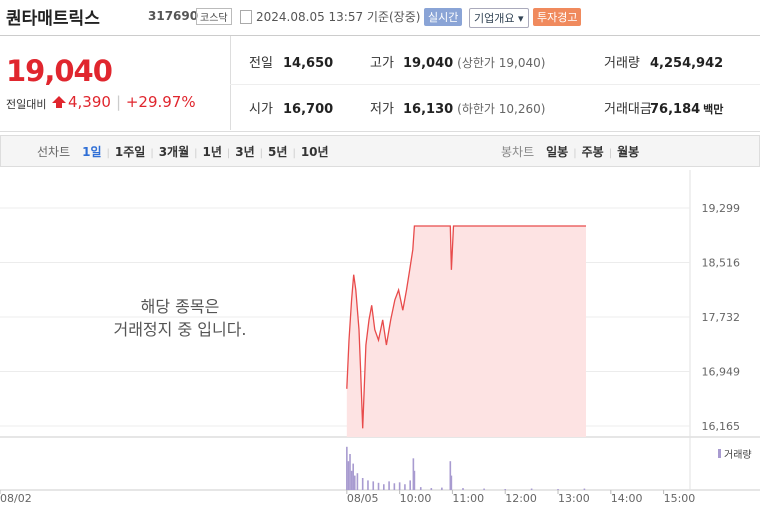 The width and height of the screenshot is (760, 510). Describe the element at coordinates (382, 109) in the screenshot. I see `stat-label: 저가` at that location.